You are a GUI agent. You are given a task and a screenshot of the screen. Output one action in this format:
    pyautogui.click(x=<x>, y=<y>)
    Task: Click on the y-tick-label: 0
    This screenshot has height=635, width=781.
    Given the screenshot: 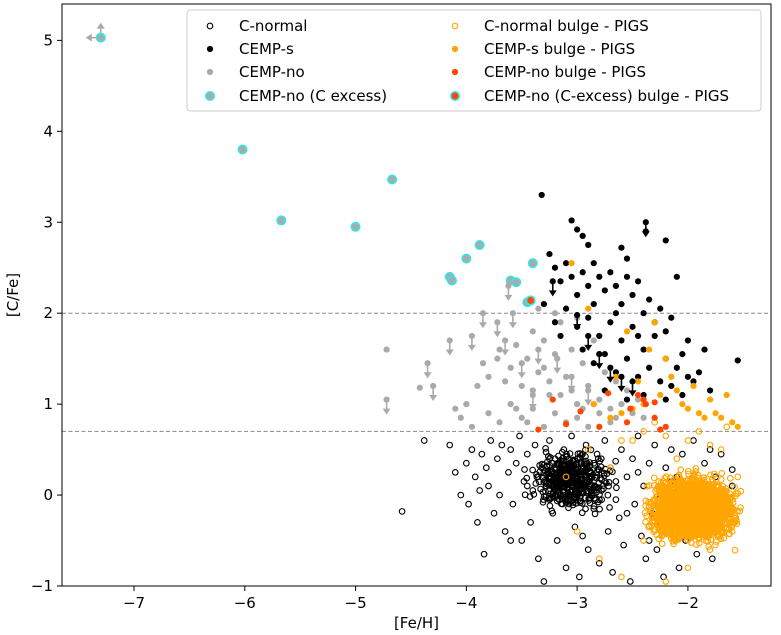 What is the action you would take?
    pyautogui.click(x=48, y=495)
    